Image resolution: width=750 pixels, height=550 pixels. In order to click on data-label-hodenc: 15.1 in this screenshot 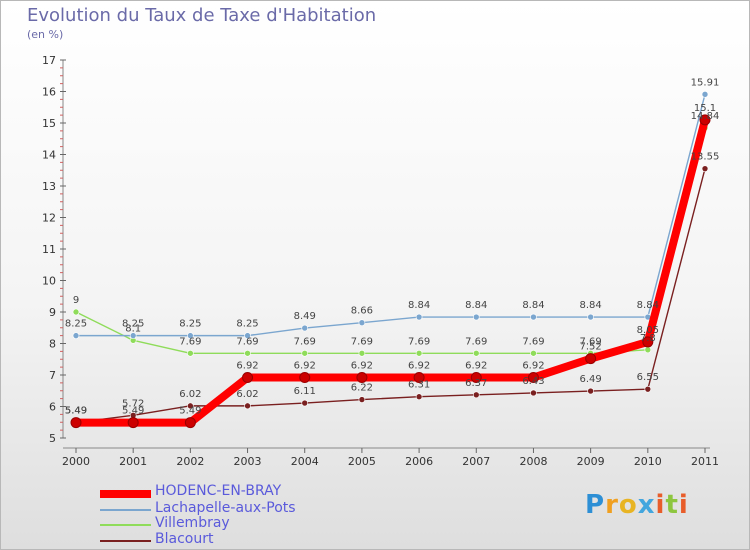, I will do `click(705, 108)`.